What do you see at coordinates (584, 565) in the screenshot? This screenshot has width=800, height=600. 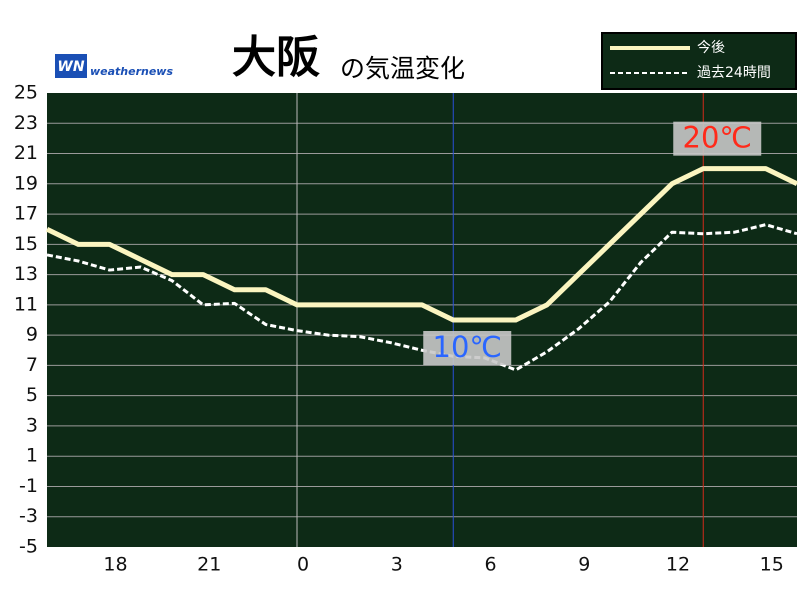 I see `x-tick-label: 9` at bounding box center [584, 565].